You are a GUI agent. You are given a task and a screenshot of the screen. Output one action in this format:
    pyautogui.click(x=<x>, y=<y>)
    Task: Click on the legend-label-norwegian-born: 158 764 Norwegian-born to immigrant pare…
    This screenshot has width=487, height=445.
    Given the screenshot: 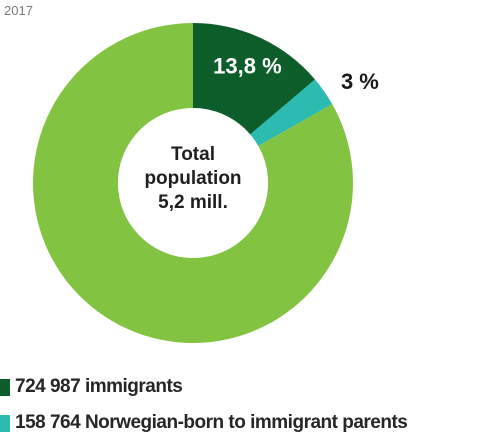 What is the action you would take?
    pyautogui.click(x=211, y=422)
    